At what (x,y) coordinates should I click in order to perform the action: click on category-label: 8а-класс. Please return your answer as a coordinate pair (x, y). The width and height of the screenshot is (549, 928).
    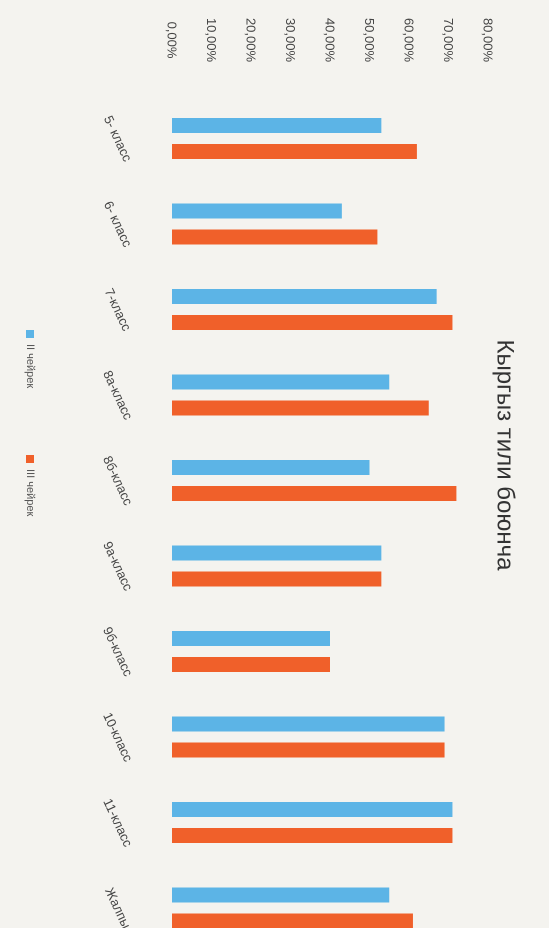
    Looking at the image, I should click on (118, 395).